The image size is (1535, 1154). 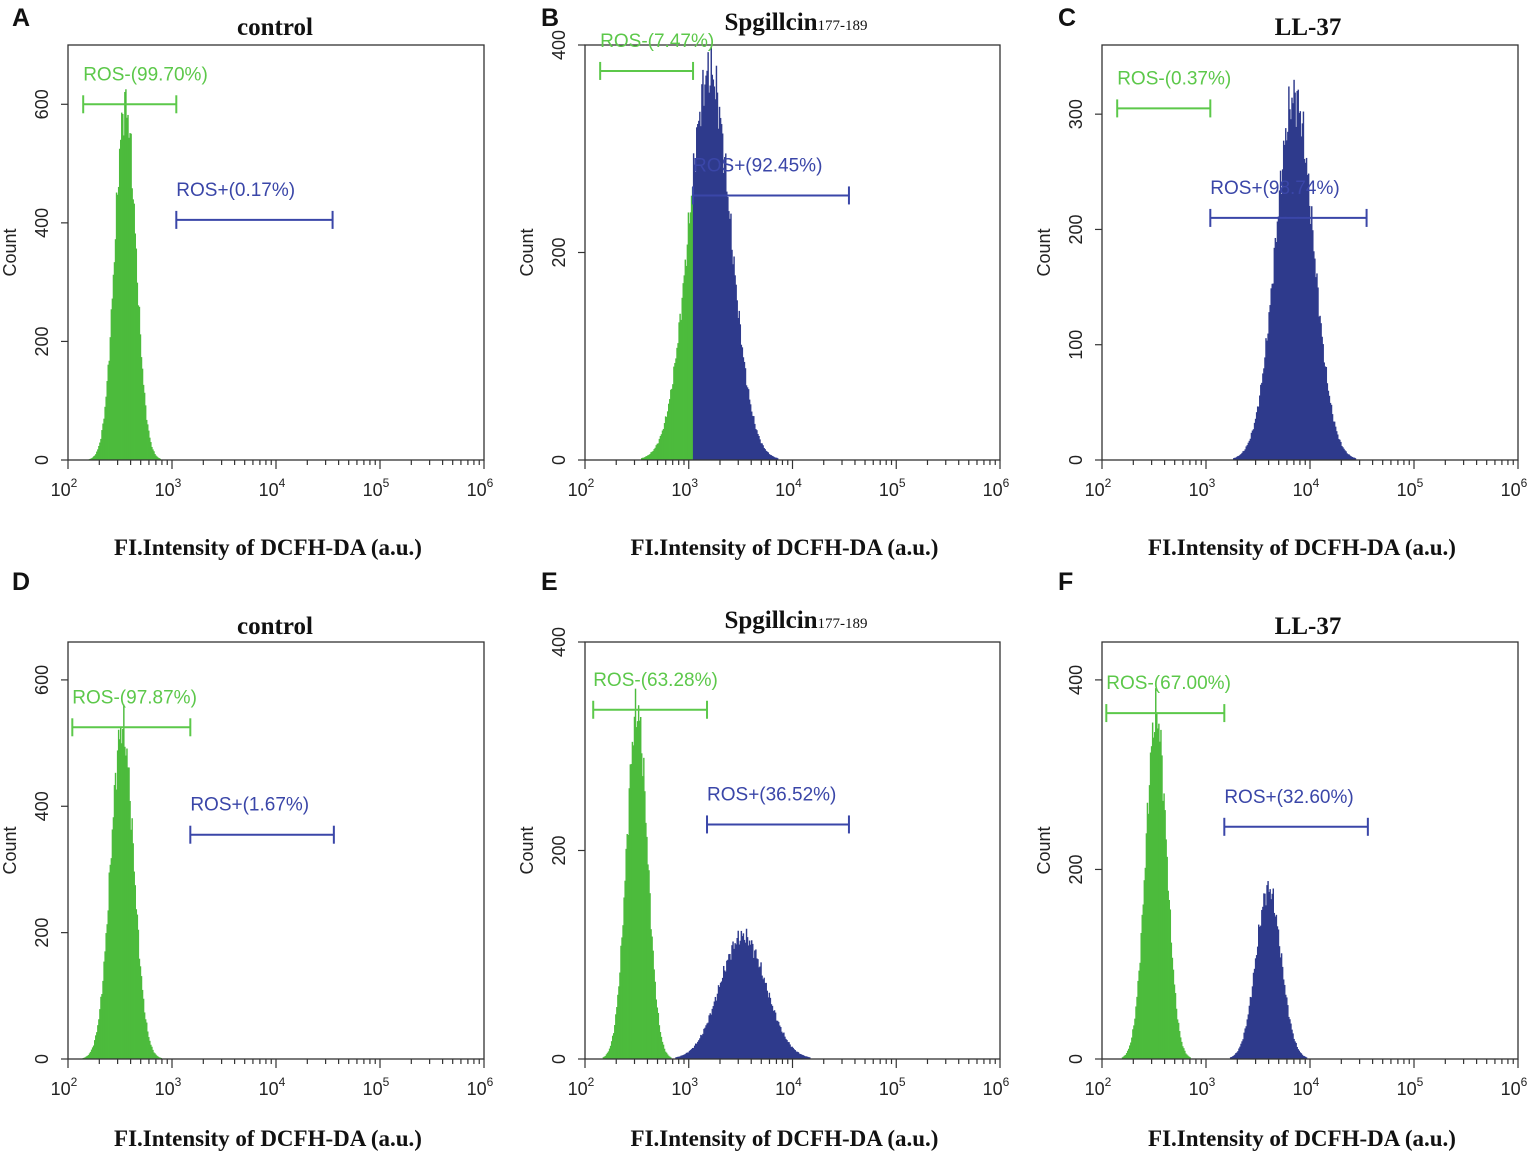 I want to click on x-tick-exponent: 3, so click(x=694, y=1082).